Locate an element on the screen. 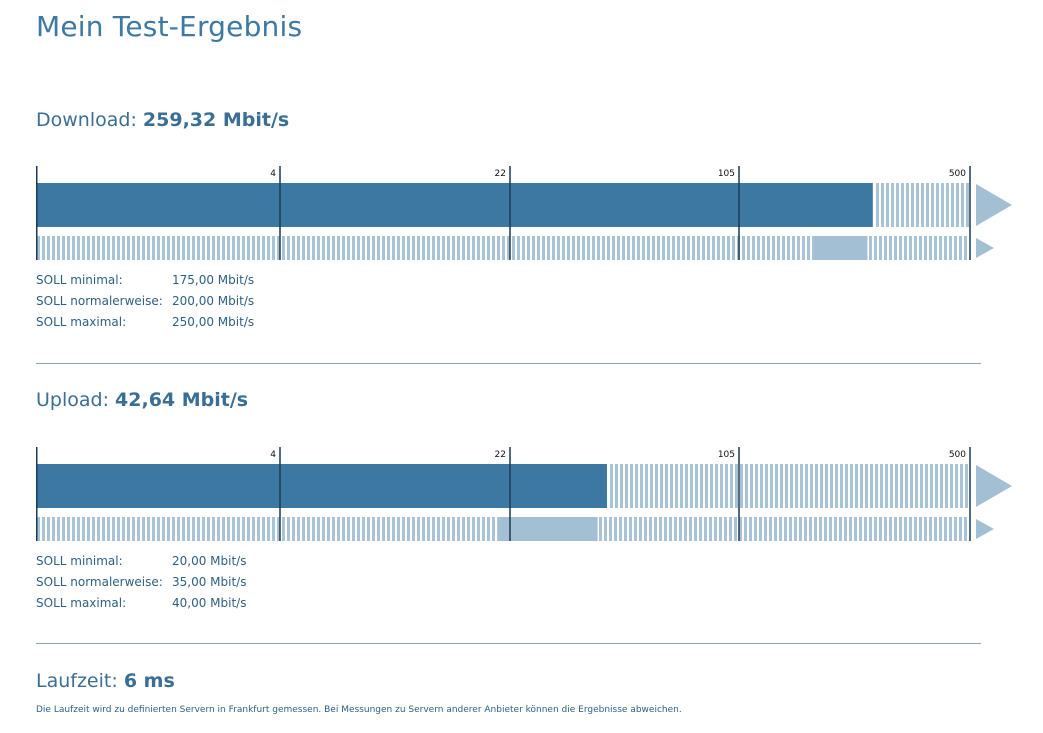  download-soll-normal-row: SOLL normalerweise: 200,00 Mbit/s is located at coordinates (145, 301).